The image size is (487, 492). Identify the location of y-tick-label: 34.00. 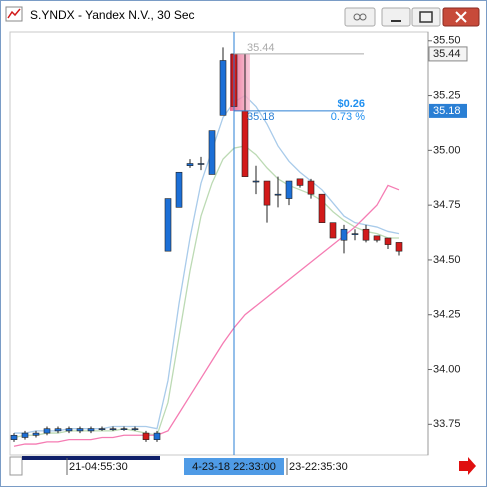
(447, 369).